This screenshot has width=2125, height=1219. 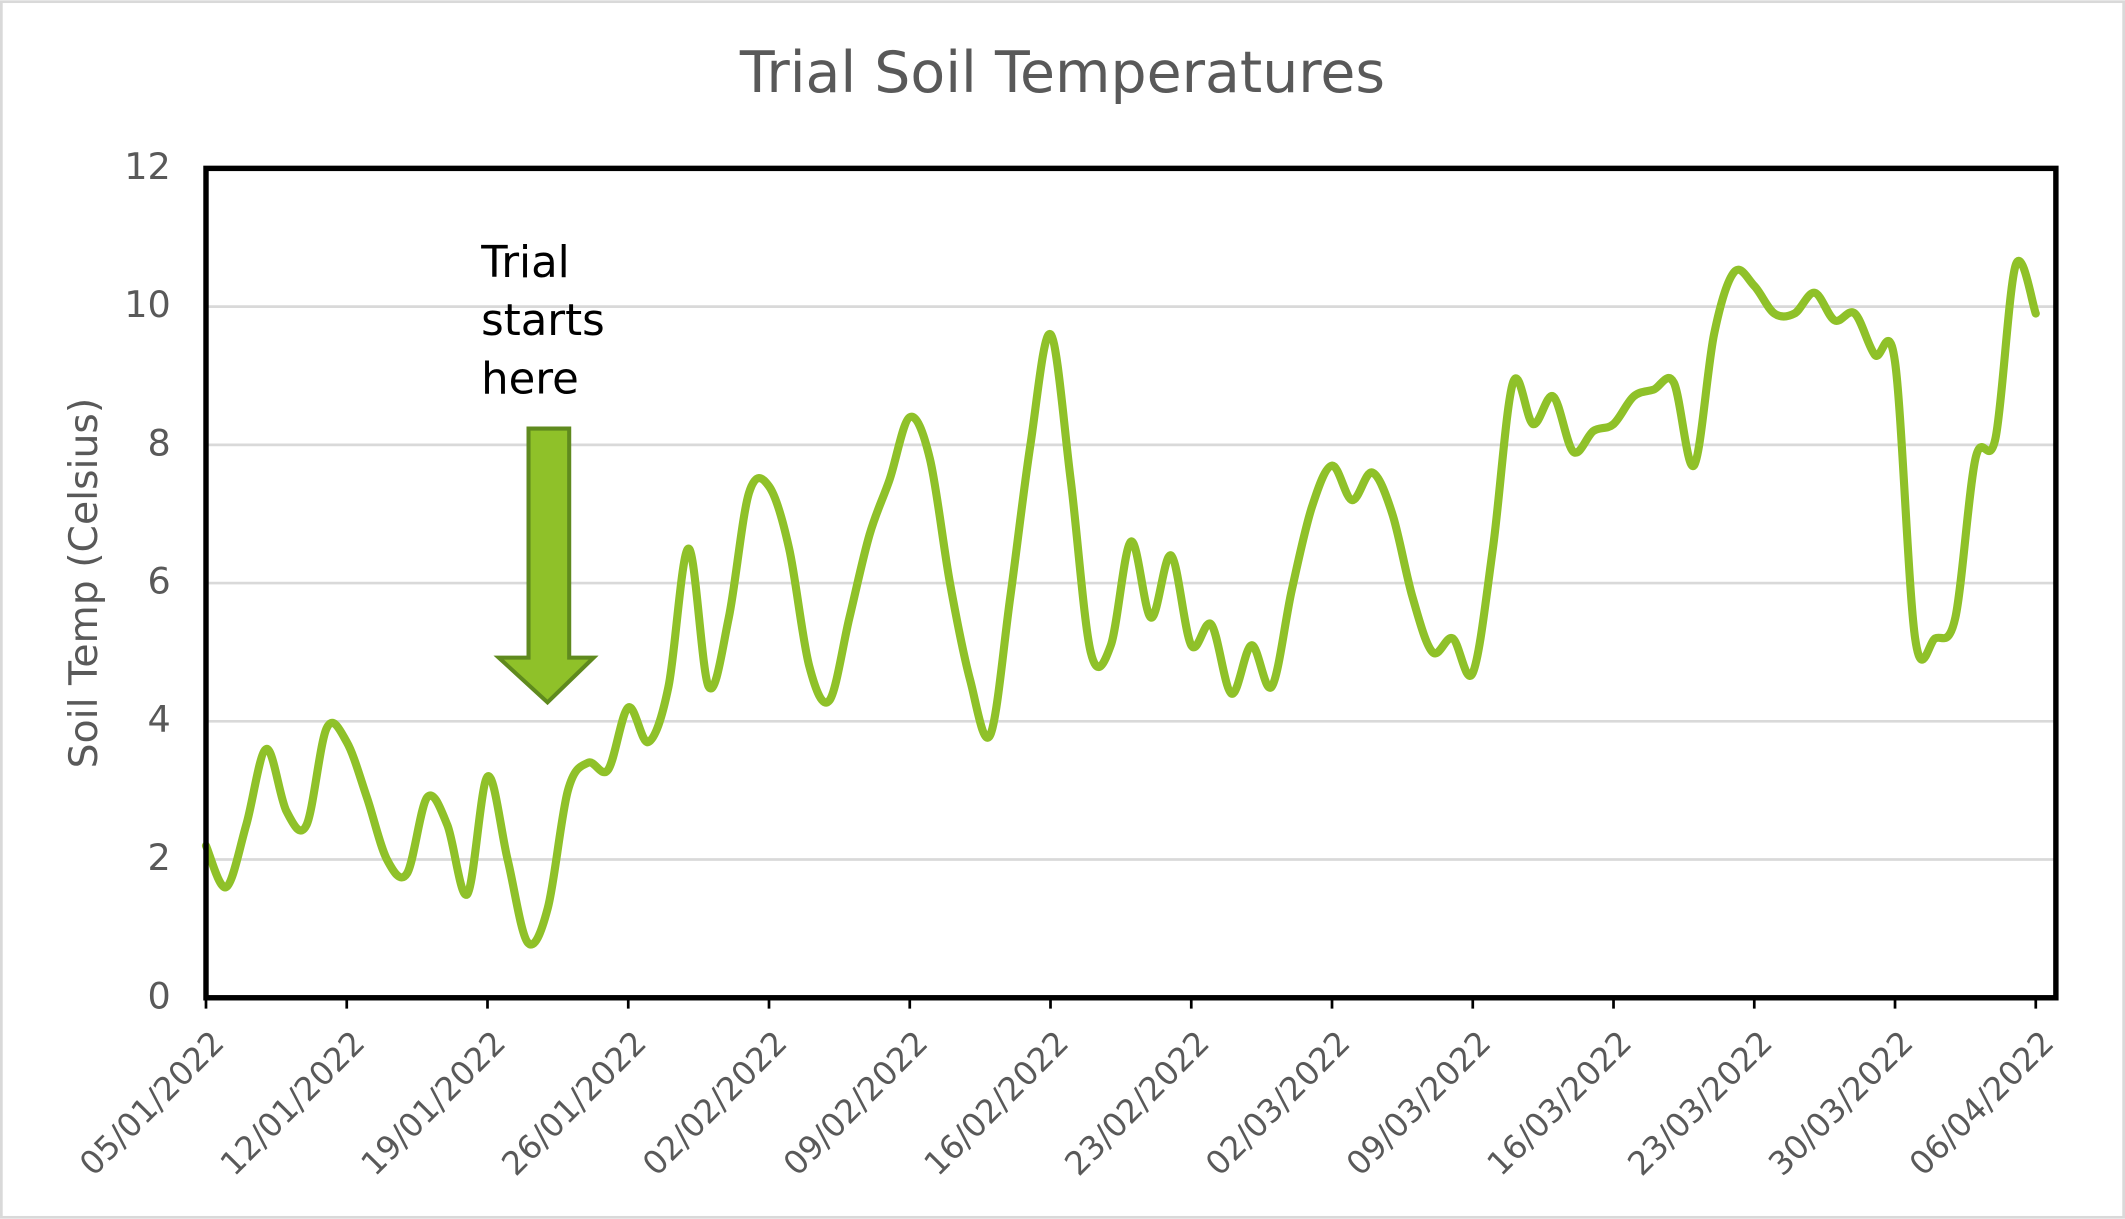 What do you see at coordinates (546, 566) in the screenshot?
I see `arrow` at bounding box center [546, 566].